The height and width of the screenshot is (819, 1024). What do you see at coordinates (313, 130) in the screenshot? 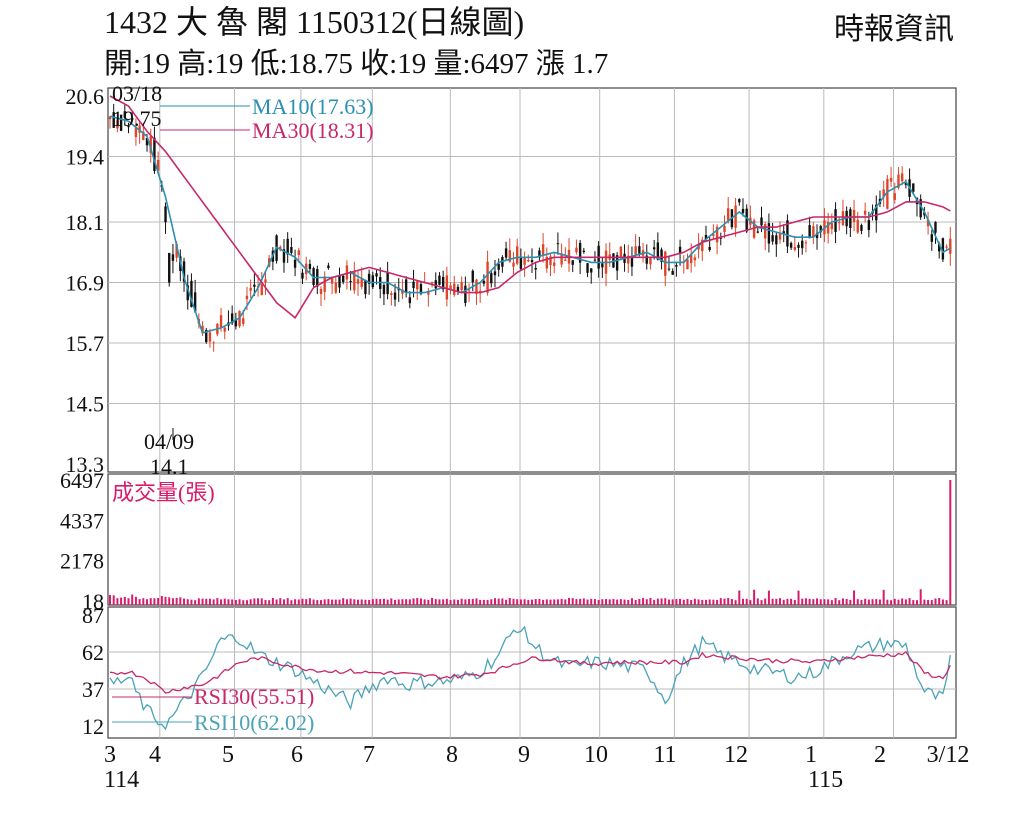
I see `ma30-legend: MA30(18.31)` at bounding box center [313, 130].